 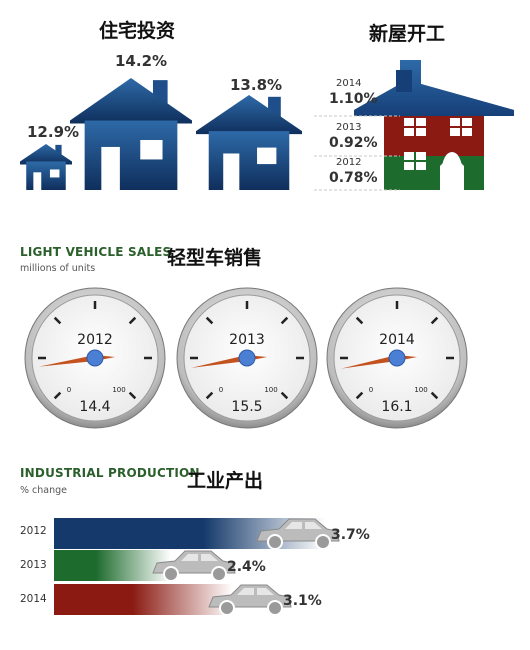 I want to click on res-inv-label-0: 12.9%, so click(x=53, y=132).